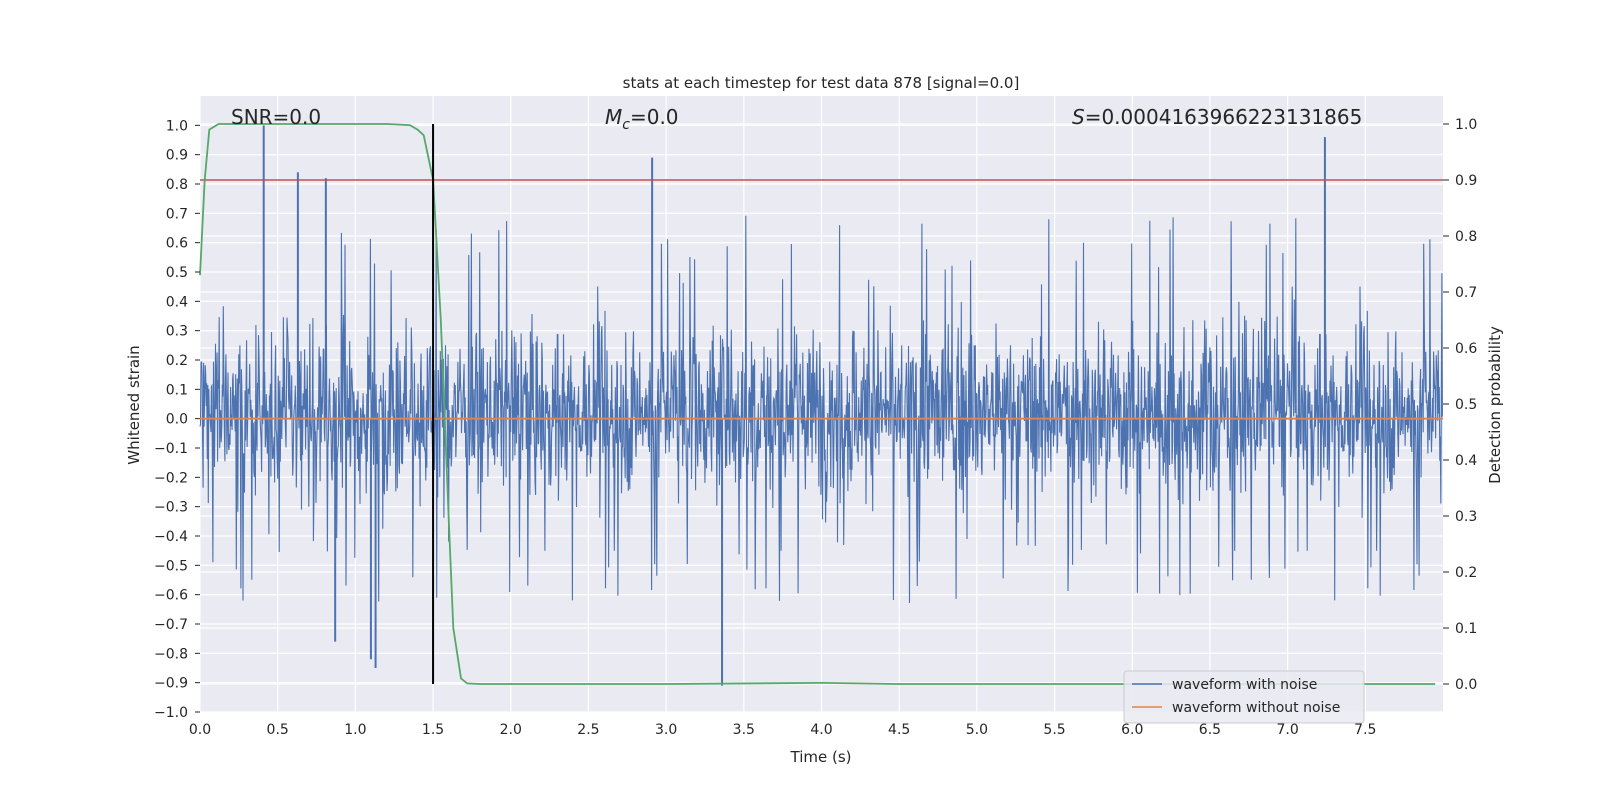  Describe the element at coordinates (1365, 730) in the screenshot. I see `x-tick-label: 7.5` at that location.